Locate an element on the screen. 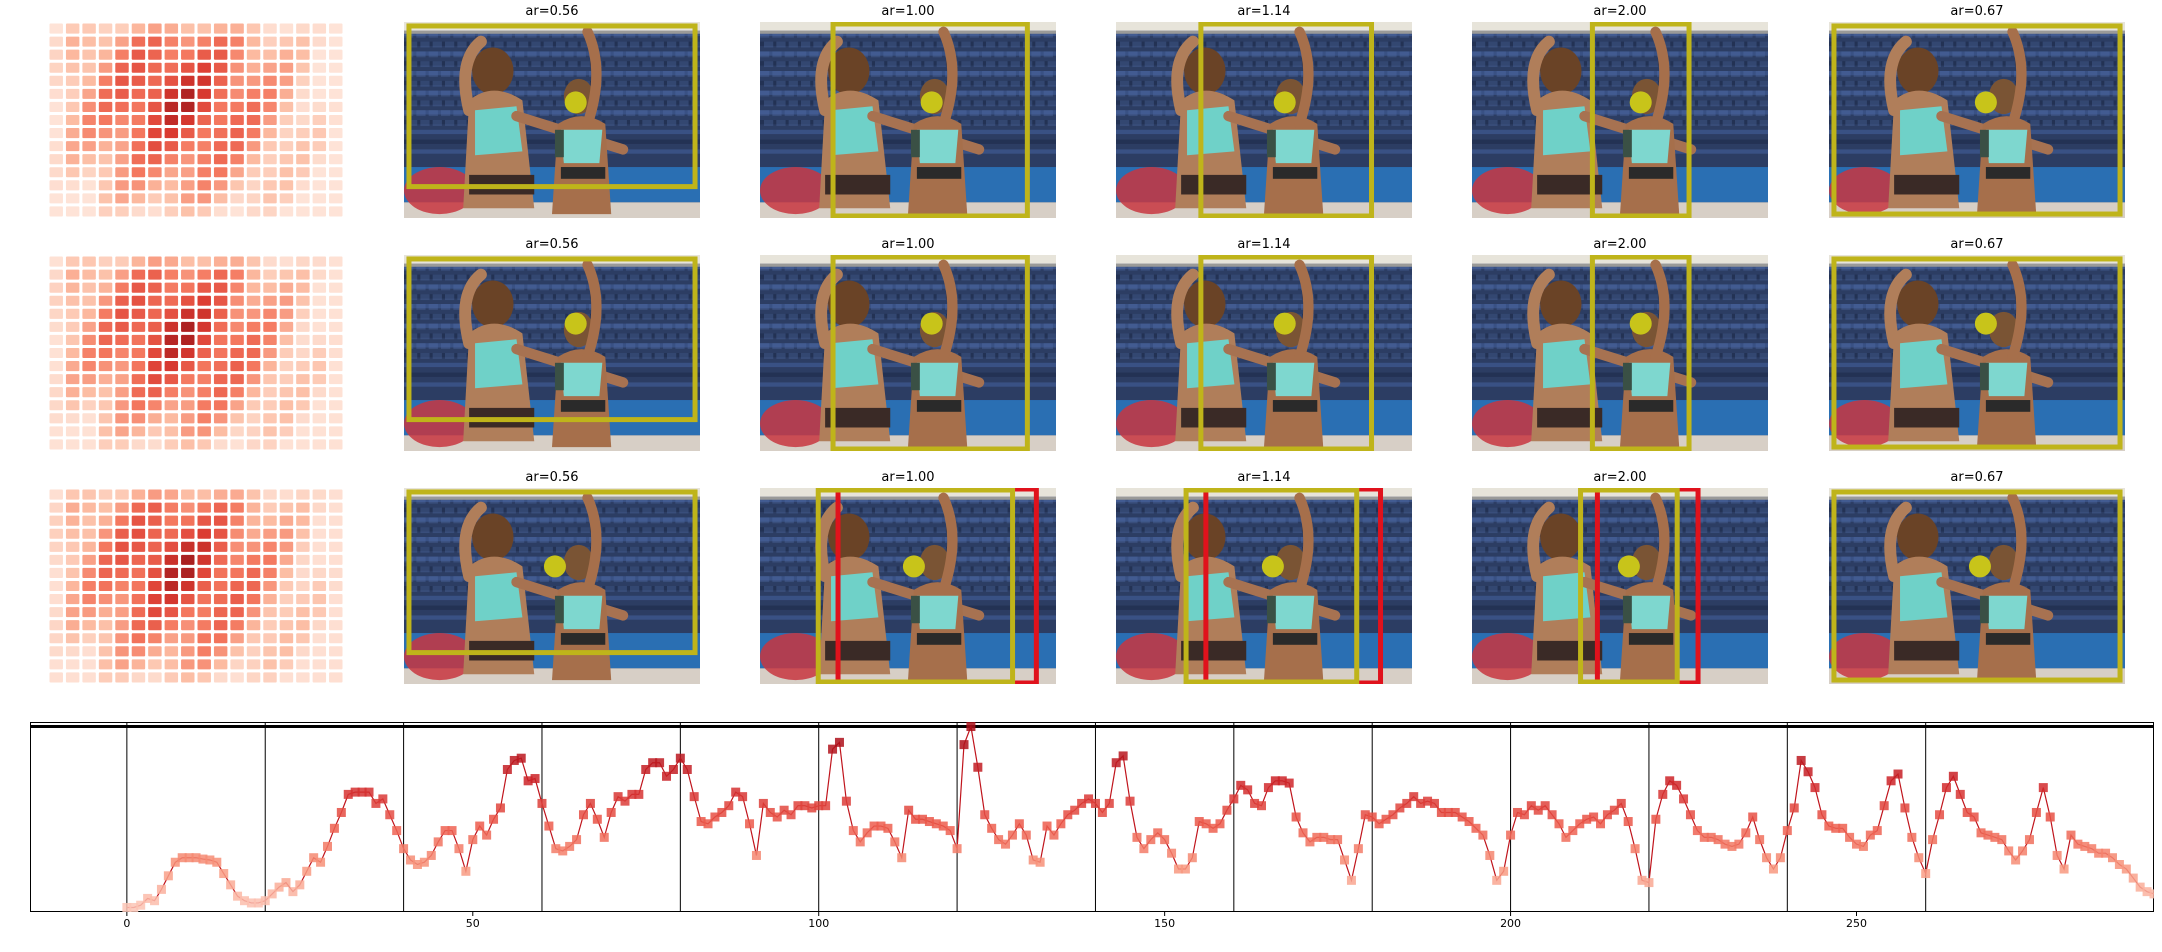  panel-title: ar=0.56 is located at coordinates (552, 244).